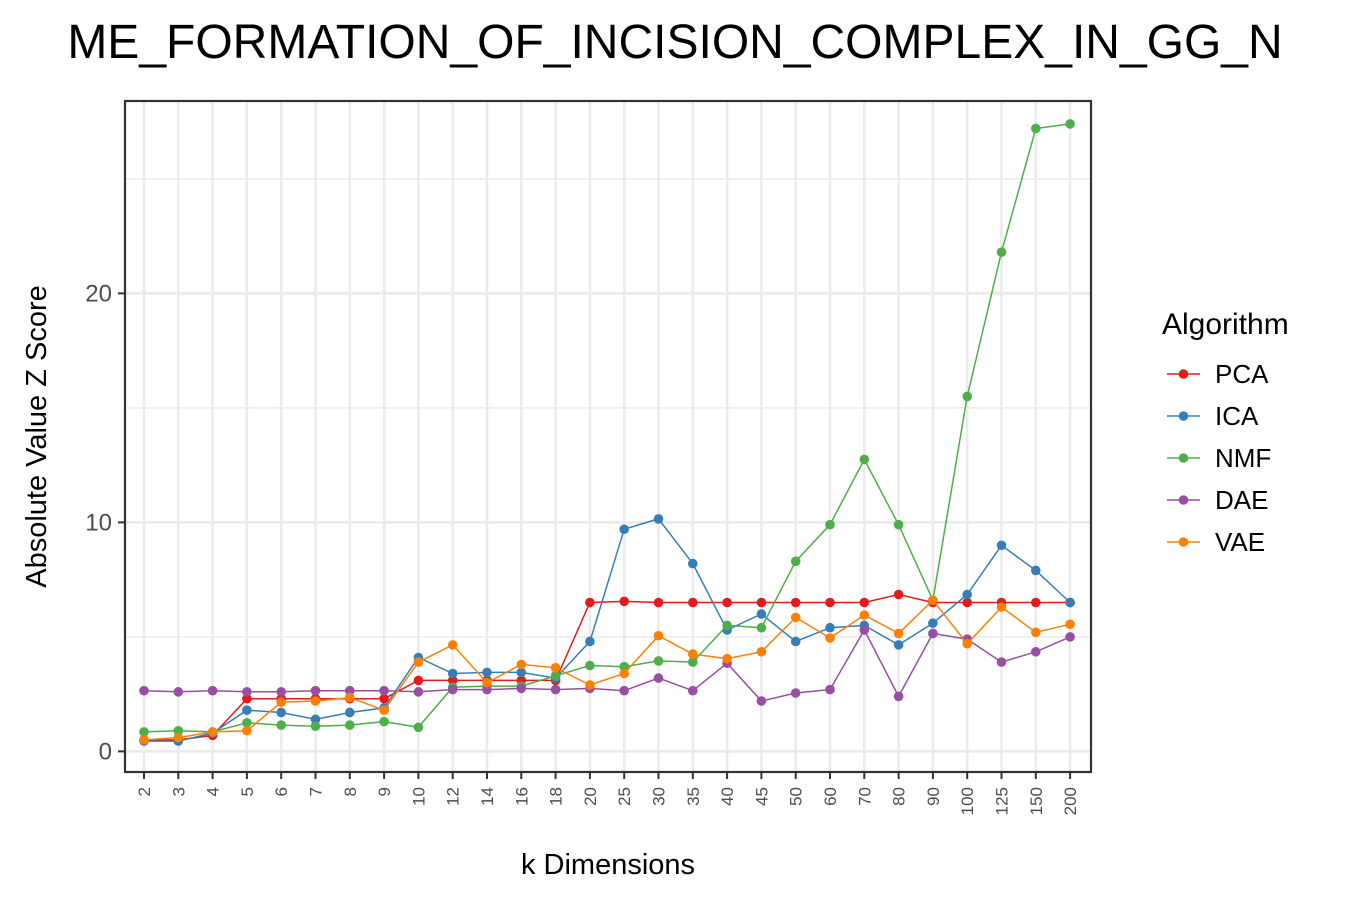  What do you see at coordinates (1240, 542) in the screenshot?
I see `legend-label: VAE` at bounding box center [1240, 542].